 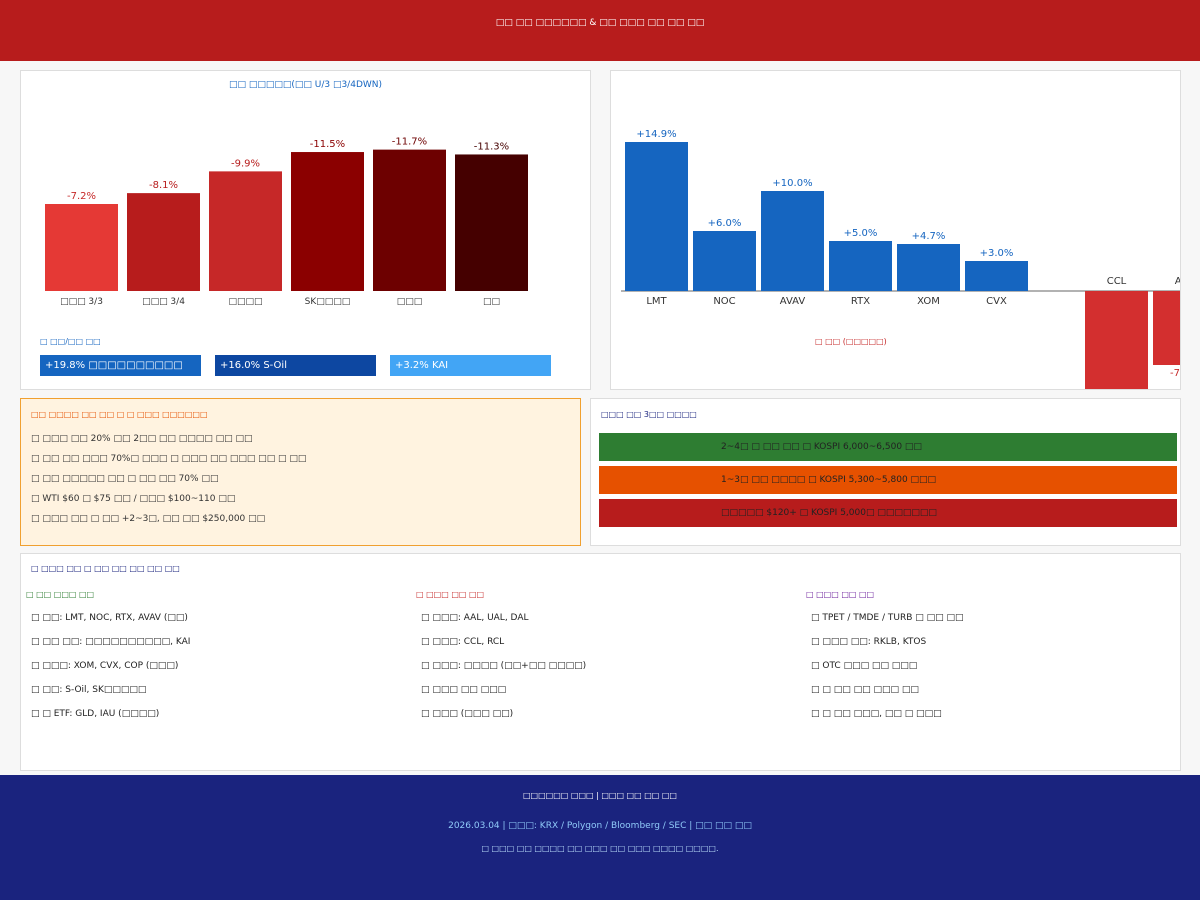 What do you see at coordinates (649, 414) in the screenshot?
I see `scenario-title: □□□ □□ 3□□ □□□□` at bounding box center [649, 414].